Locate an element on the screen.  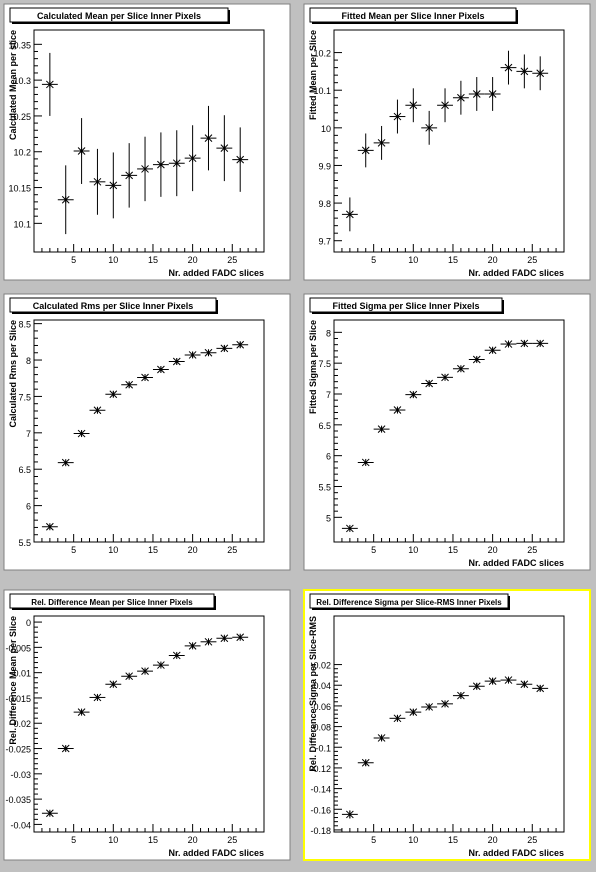
y-tick-label: -0.04 is located at coordinates (20, 825).